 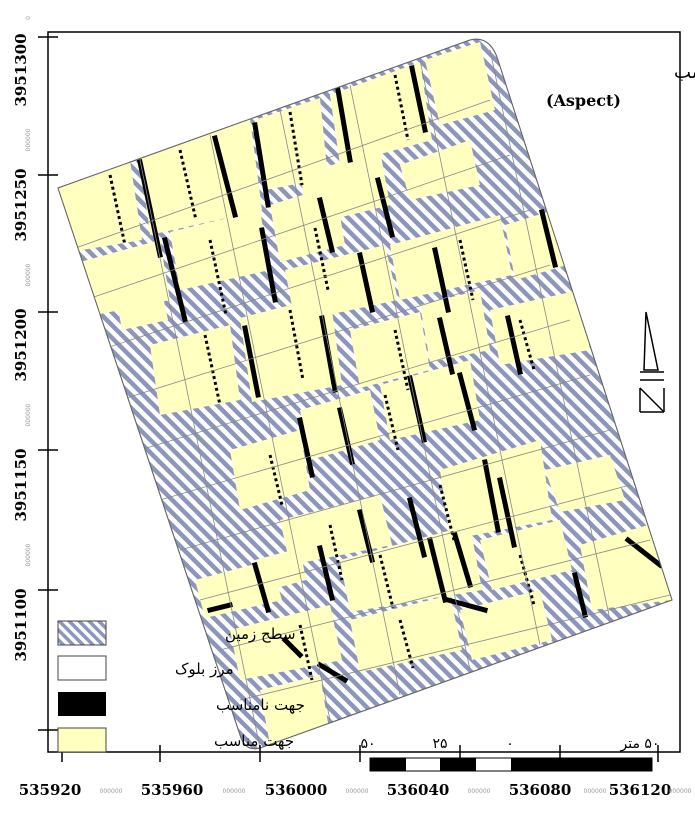 What do you see at coordinates (640, 790) in the screenshot?
I see `x-tick-label: 536120` at bounding box center [640, 790].